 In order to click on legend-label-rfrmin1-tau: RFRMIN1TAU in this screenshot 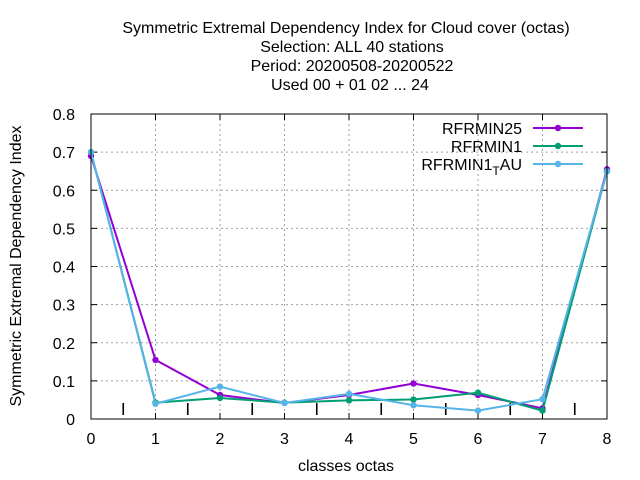, I will do `click(471, 167)`.